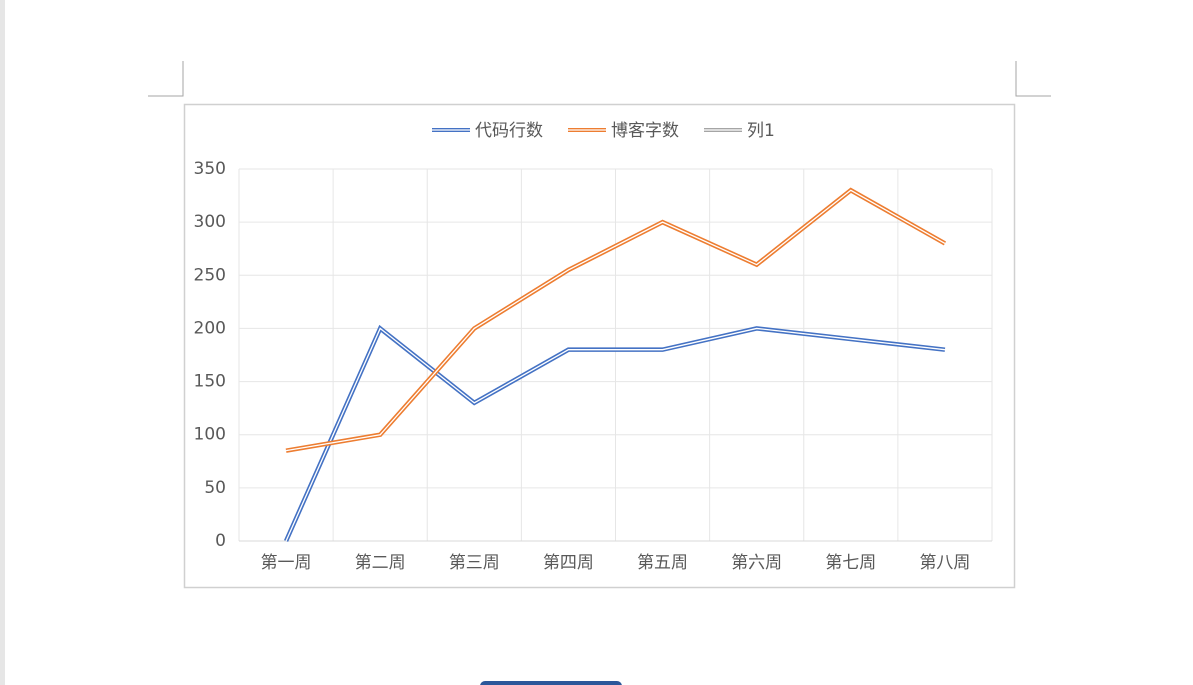 The image size is (1193, 685). Describe the element at coordinates (551, 683) in the screenshot. I see `button` at that location.